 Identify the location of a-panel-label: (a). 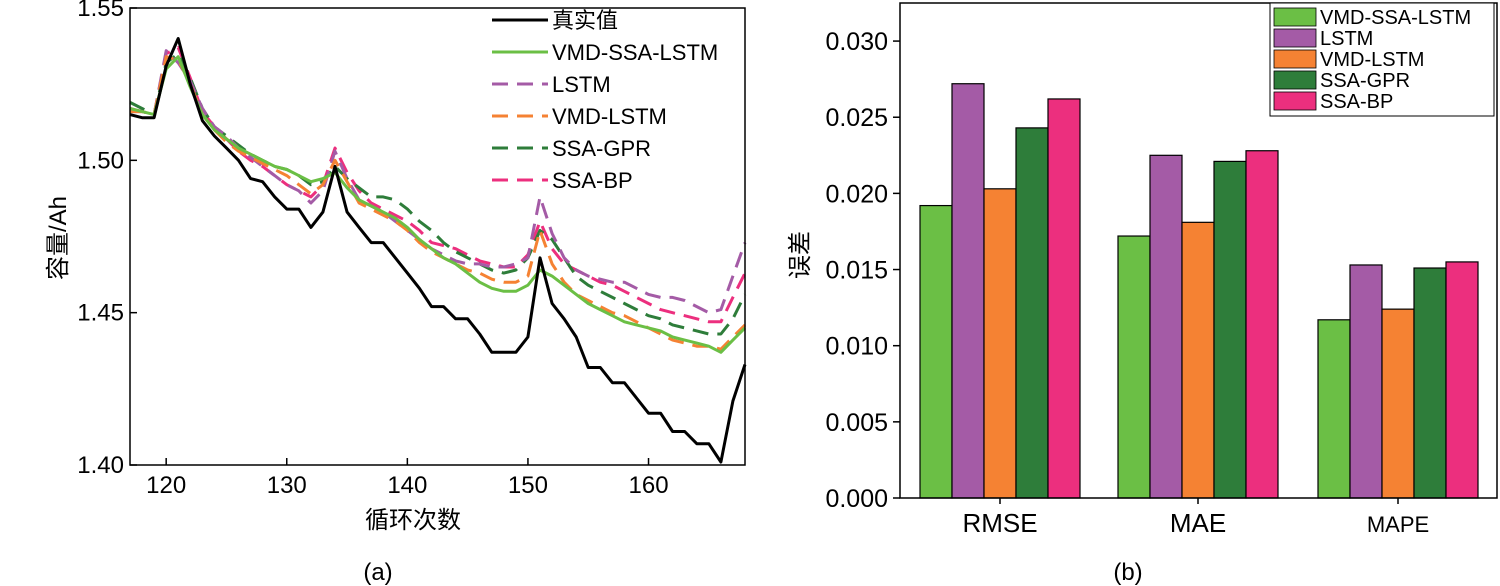
(377, 572).